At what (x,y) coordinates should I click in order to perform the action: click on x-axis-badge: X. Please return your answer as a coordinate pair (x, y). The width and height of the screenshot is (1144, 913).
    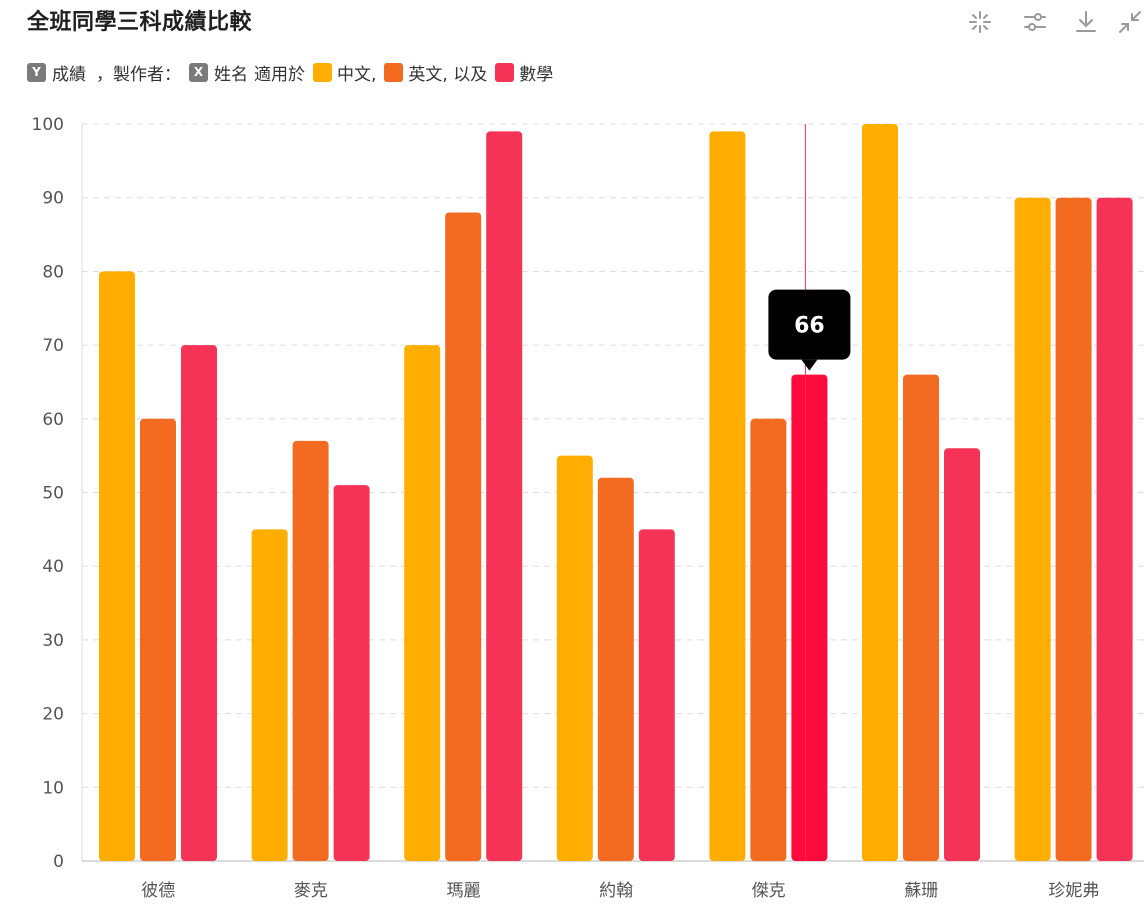
    Looking at the image, I should click on (198, 72).